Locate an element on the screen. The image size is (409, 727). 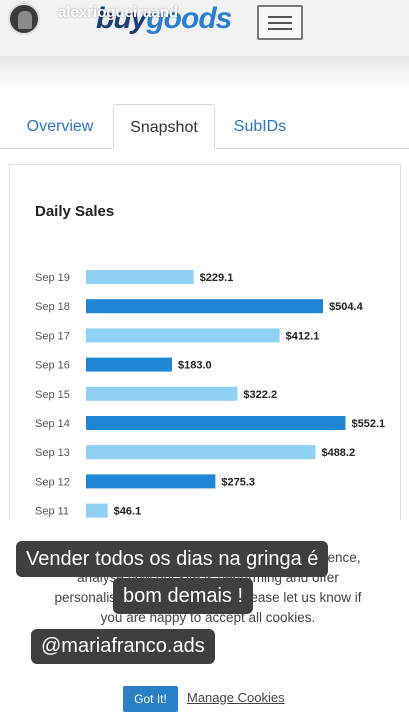
value-label: $183.0 is located at coordinates (195, 366).